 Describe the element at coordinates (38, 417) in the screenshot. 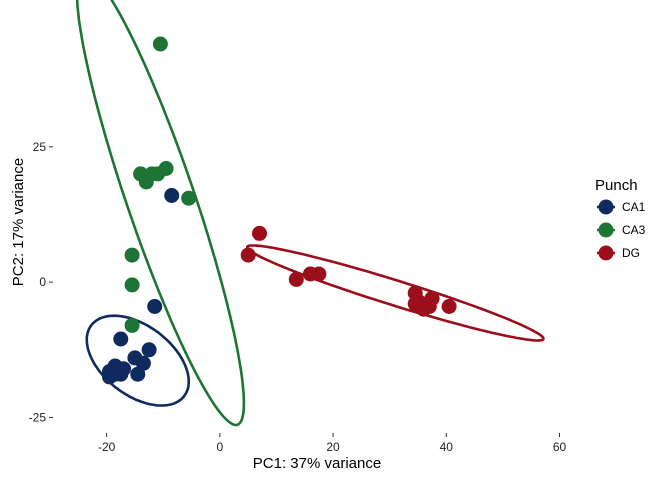

I see `y-tick-label: -25` at that location.